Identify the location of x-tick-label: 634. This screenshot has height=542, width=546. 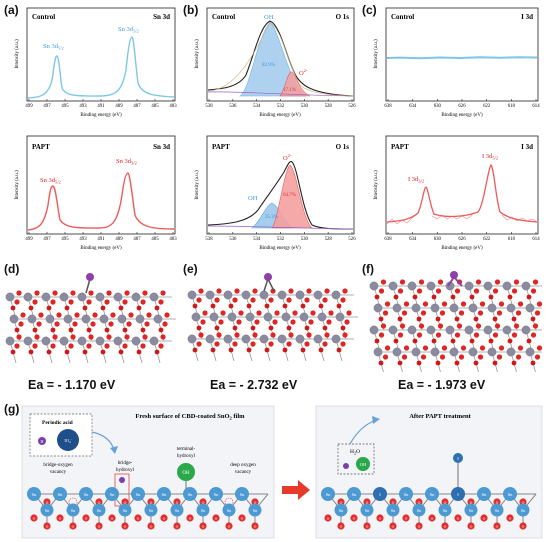
(413, 239).